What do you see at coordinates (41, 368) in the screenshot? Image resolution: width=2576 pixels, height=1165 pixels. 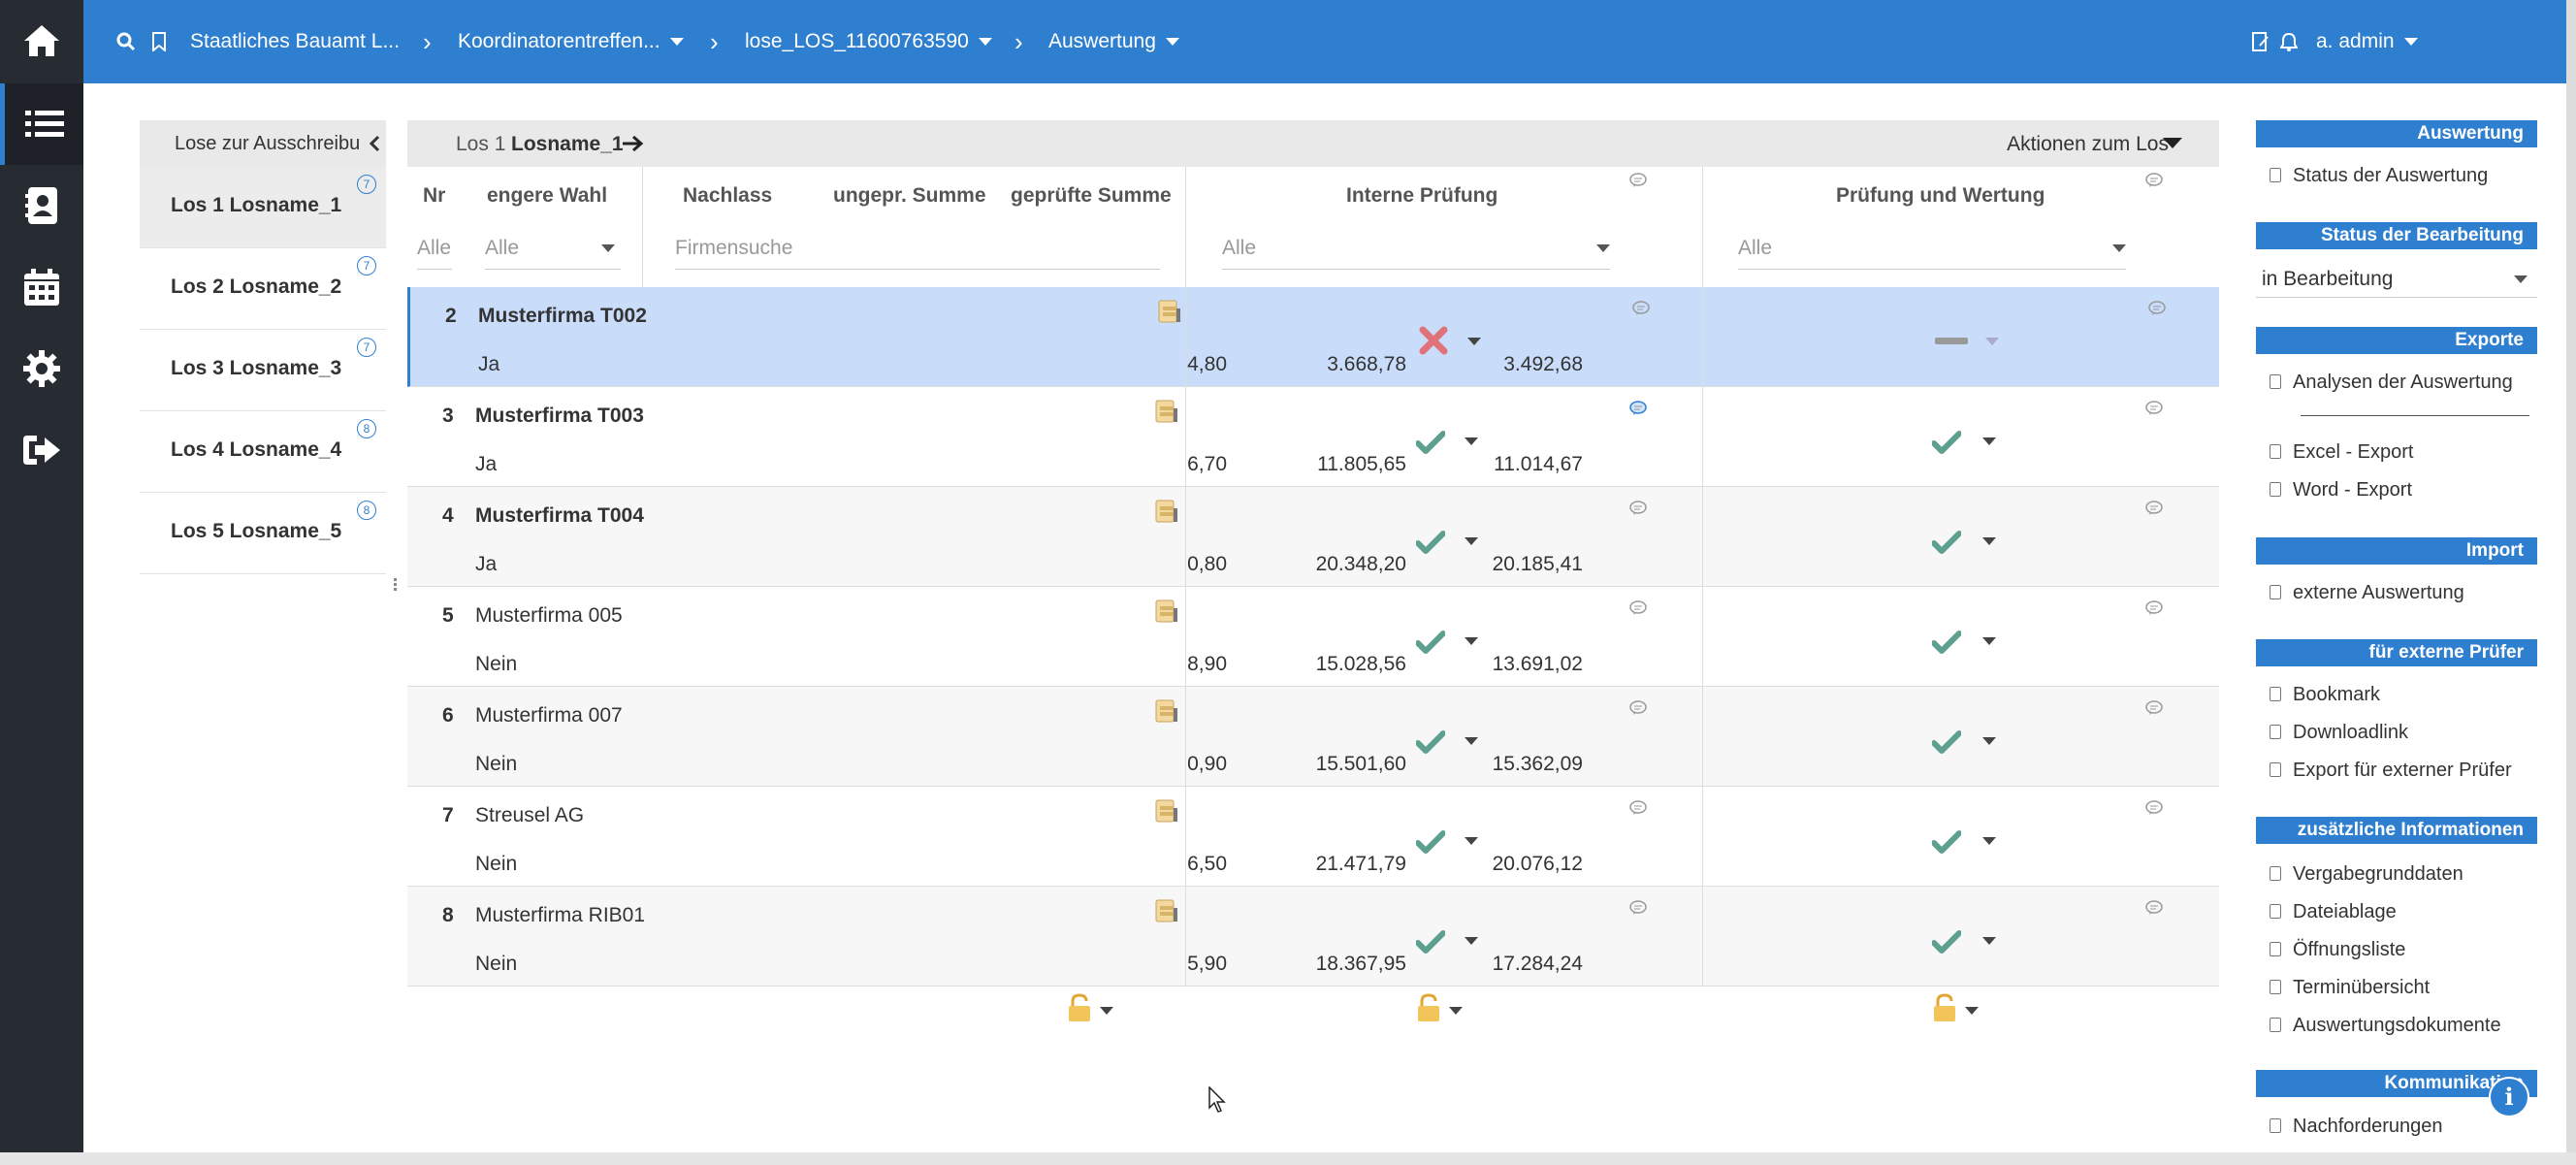 I see `gear-icon` at bounding box center [41, 368].